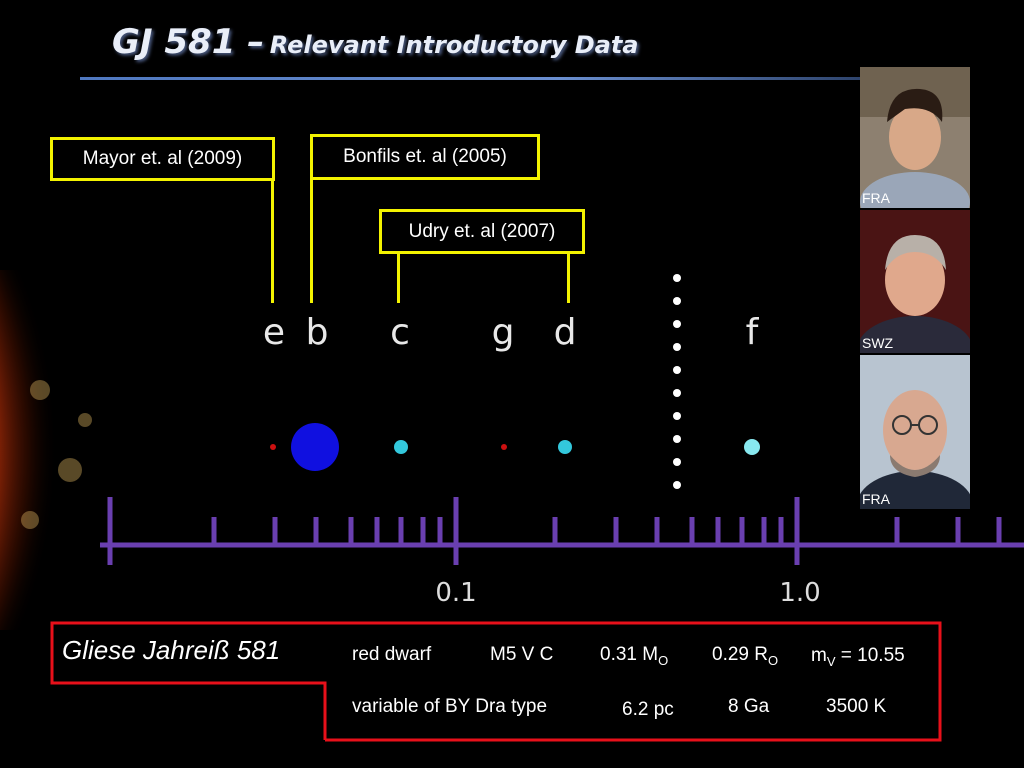  Describe the element at coordinates (400, 332) in the screenshot. I see `planet-label-c: c` at that location.